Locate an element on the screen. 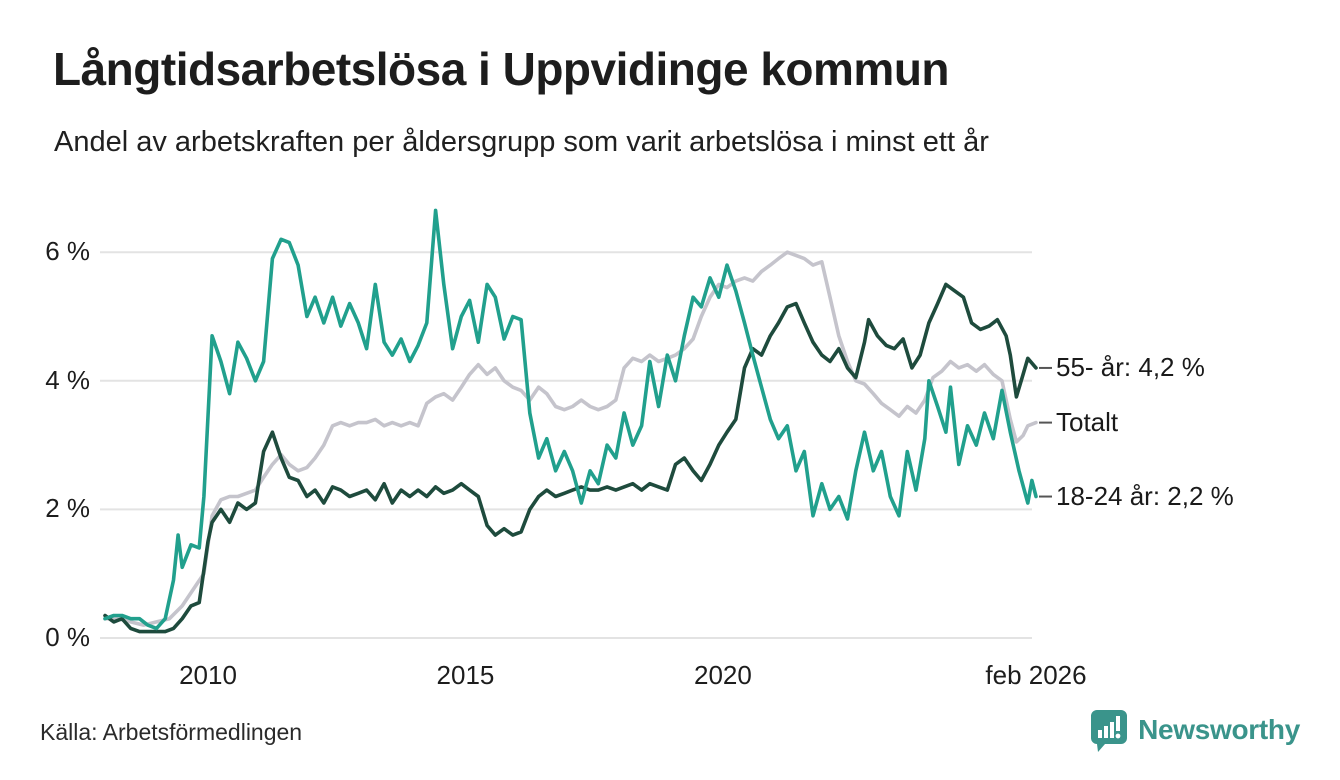 Image resolution: width=1340 pixels, height=780 pixels. y-axis-tick-label: 0 % is located at coordinates (67, 637).